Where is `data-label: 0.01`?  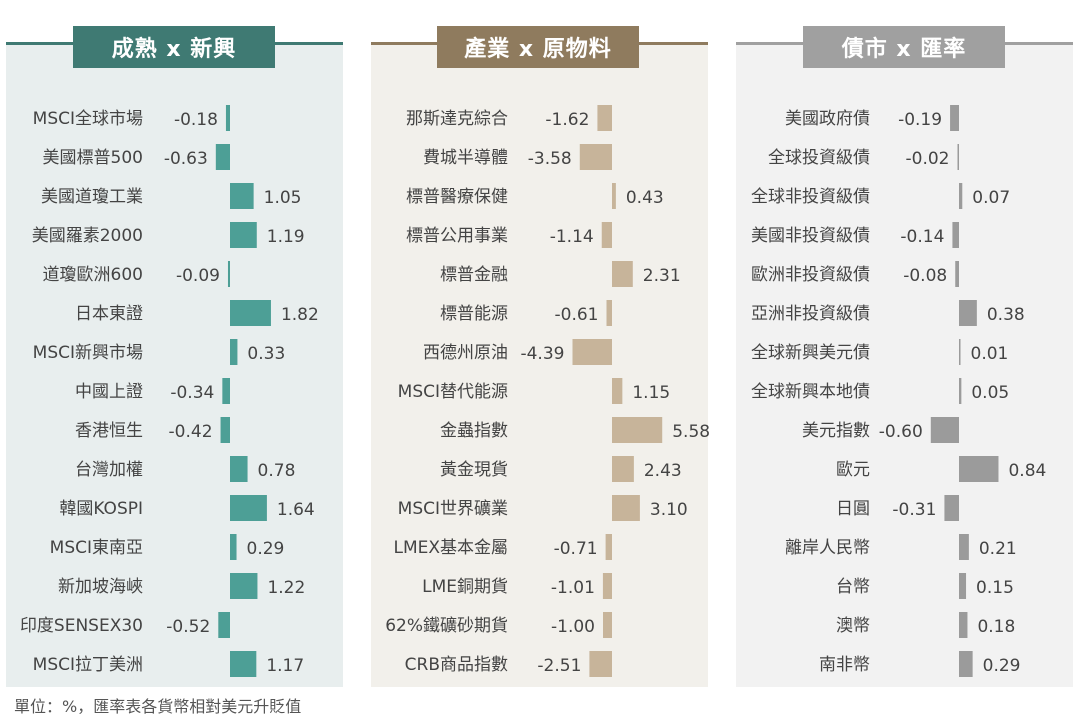 data-label: 0.01 is located at coordinates (990, 354).